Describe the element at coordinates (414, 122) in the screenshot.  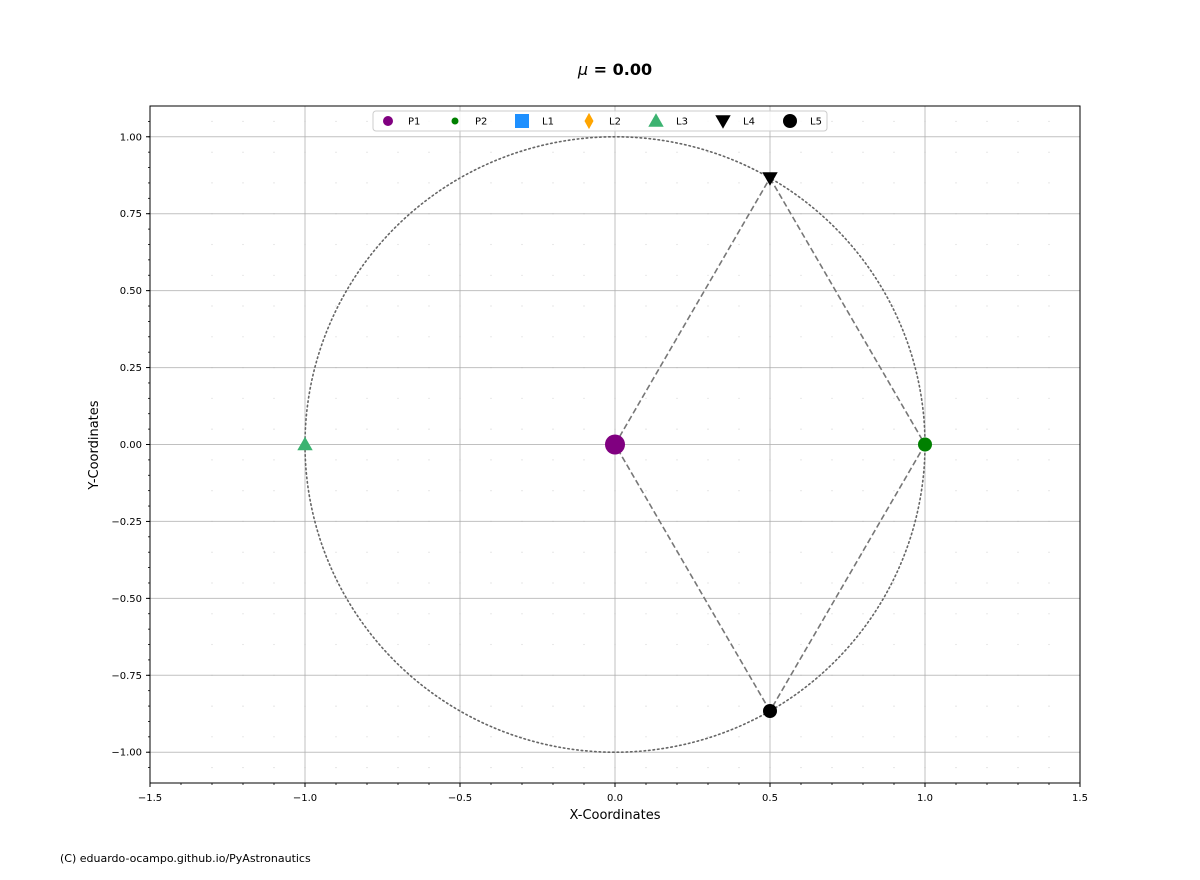
I see `legend-label-p1: P1` at that location.